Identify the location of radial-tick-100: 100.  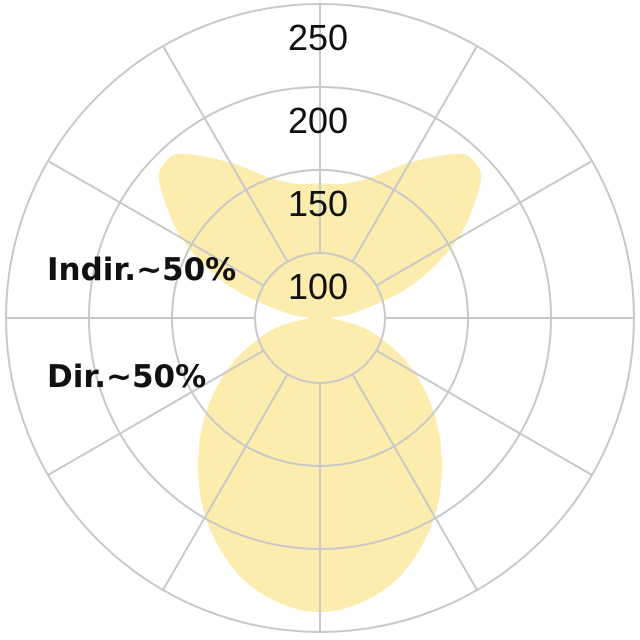
(318, 286).